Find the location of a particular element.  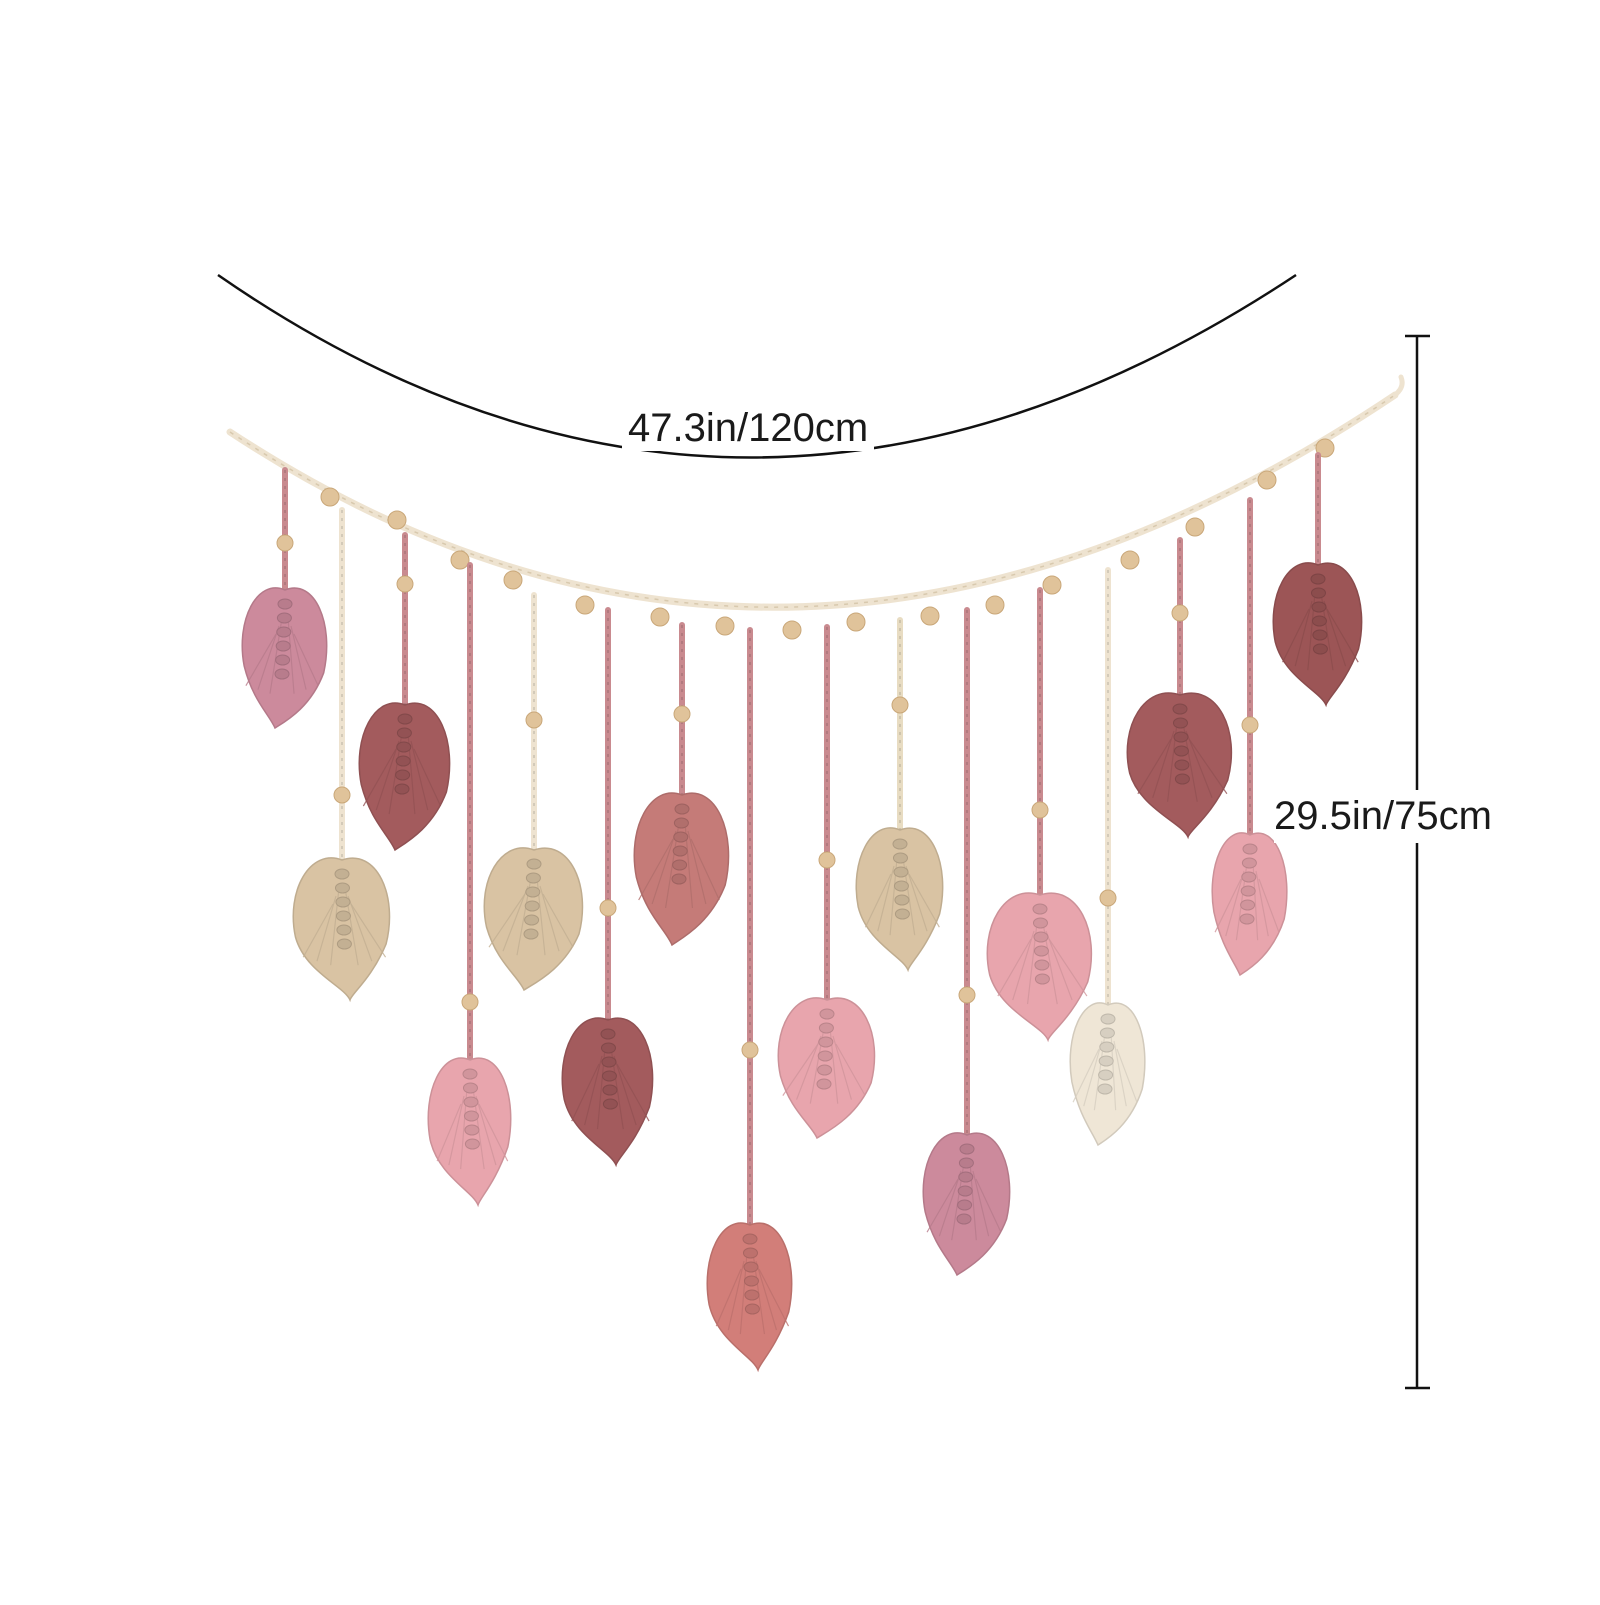

width-dimension-label: 47.3in/120cm is located at coordinates (748, 428).